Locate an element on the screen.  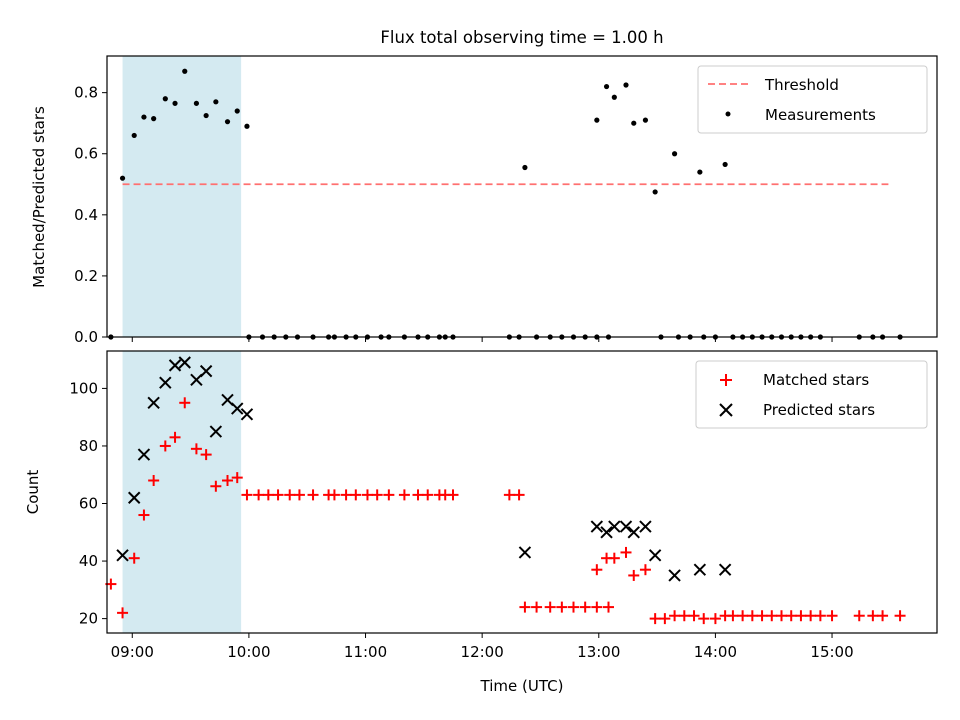
legend-matched-swatch is located at coordinates (726, 380).